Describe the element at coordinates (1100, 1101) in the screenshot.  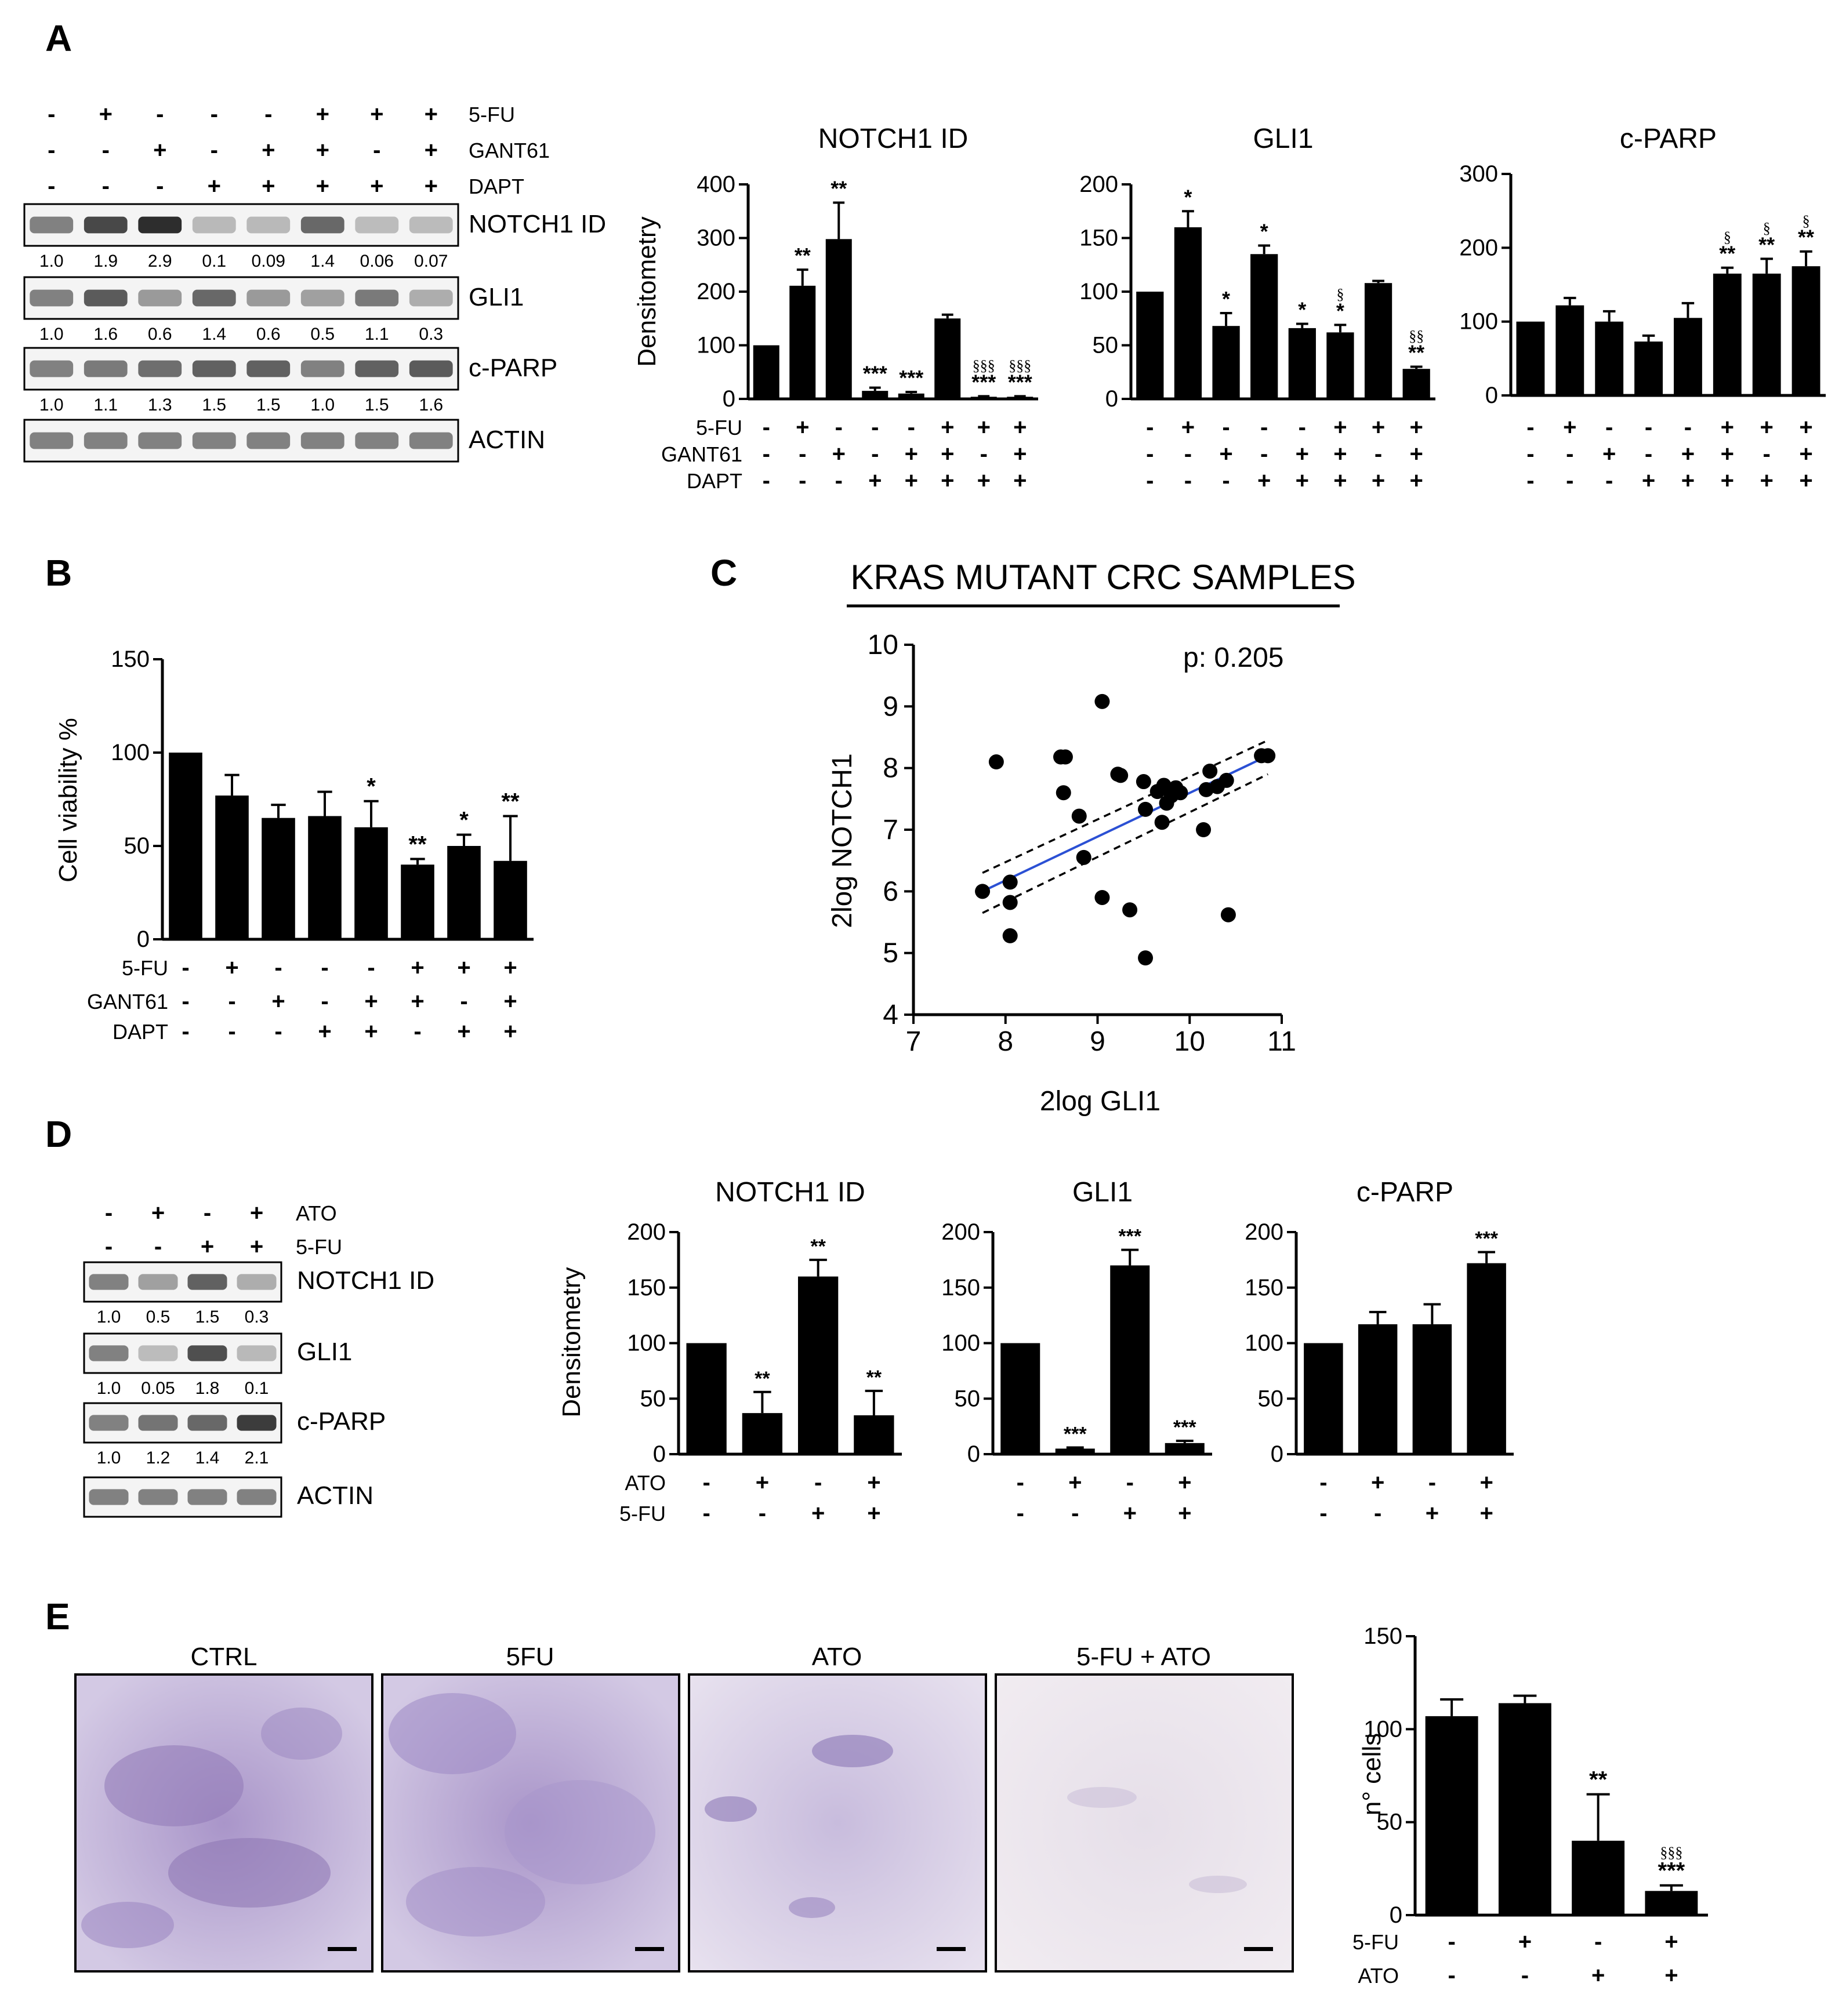
I see `scatter-x-label: 2log GLI1` at that location.